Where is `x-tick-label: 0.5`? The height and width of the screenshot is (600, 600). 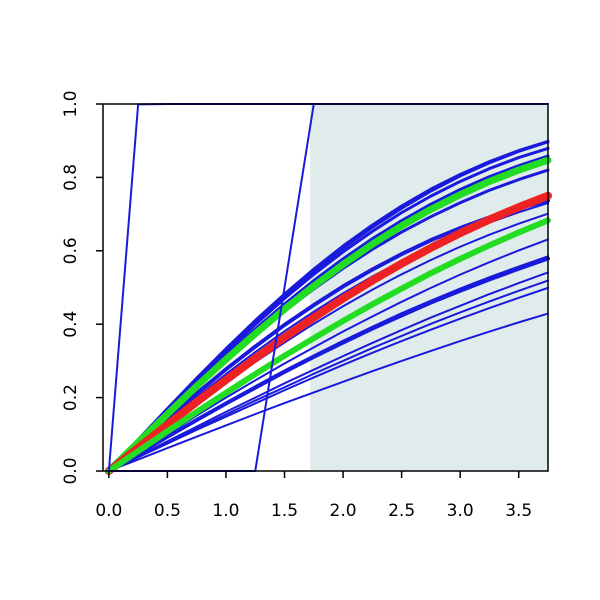
x-tick-label: 0.5 is located at coordinates (167, 511).